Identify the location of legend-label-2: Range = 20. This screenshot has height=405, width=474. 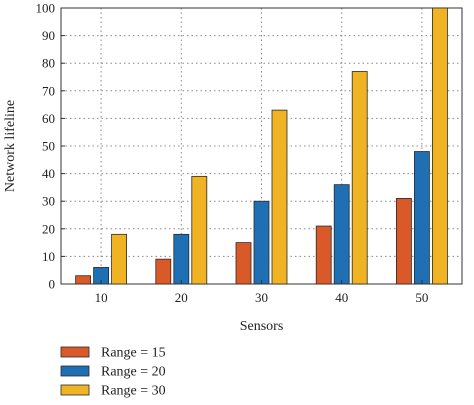
(133, 372).